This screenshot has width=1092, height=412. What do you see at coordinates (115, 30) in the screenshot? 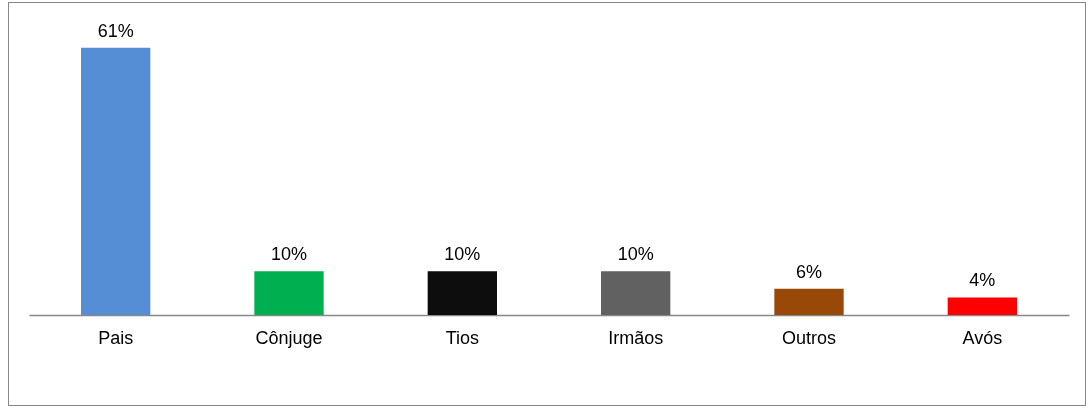
I see `data-label: 61%` at bounding box center [115, 30].